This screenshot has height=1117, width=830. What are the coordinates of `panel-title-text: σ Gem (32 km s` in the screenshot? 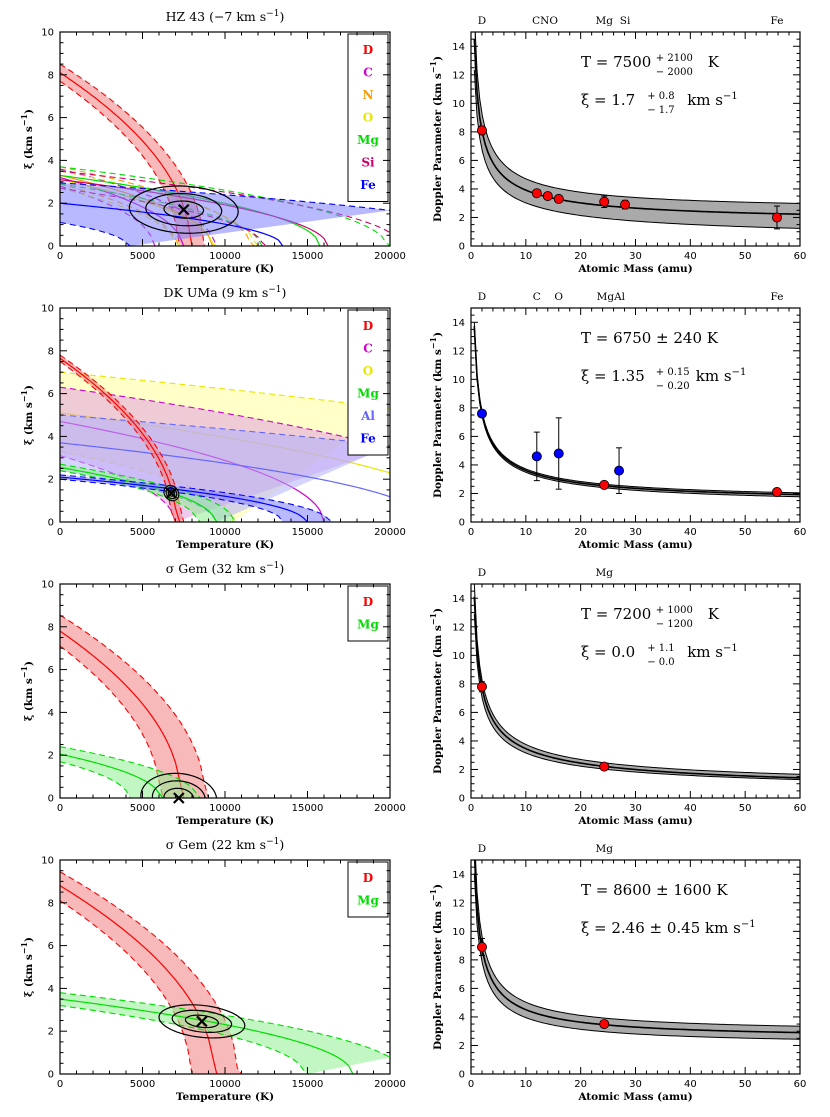 It's located at (216, 568).